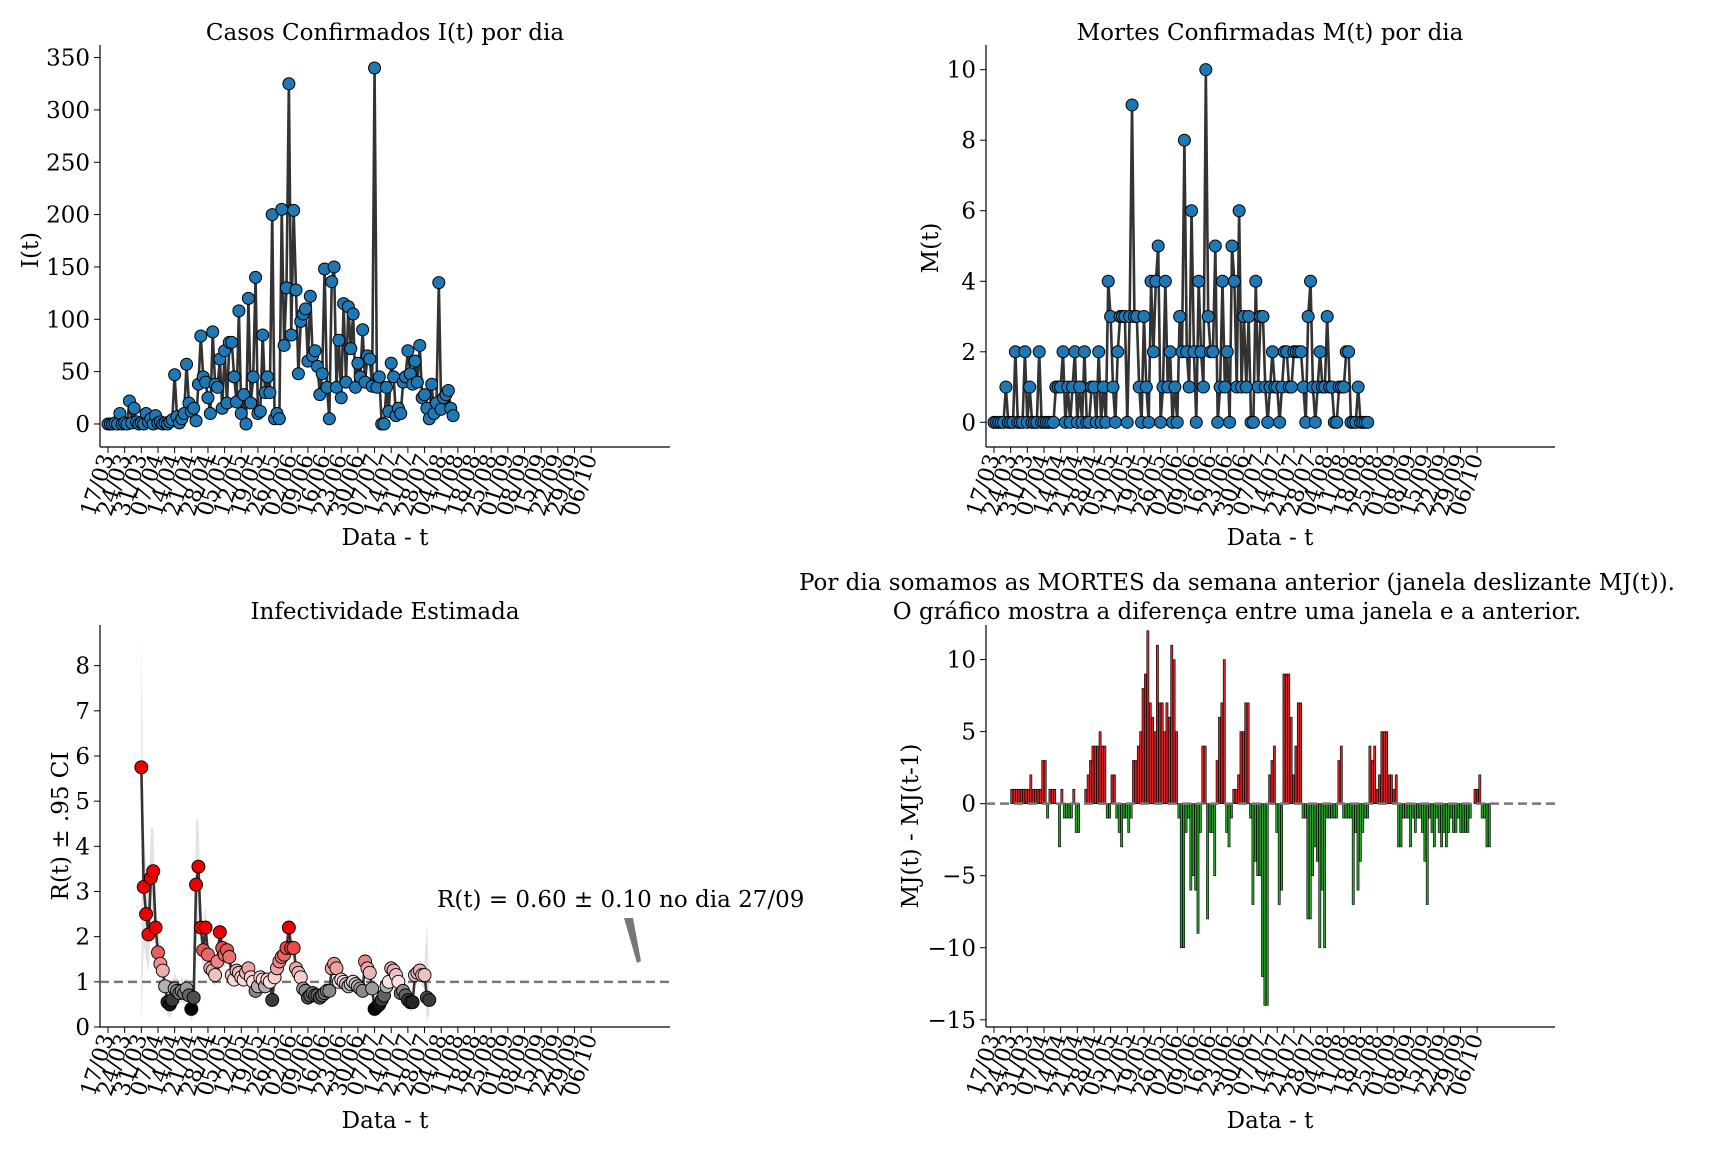 Image resolution: width=1728 pixels, height=1152 pixels. I want to click on y-tick-label: 0, so click(968, 805).